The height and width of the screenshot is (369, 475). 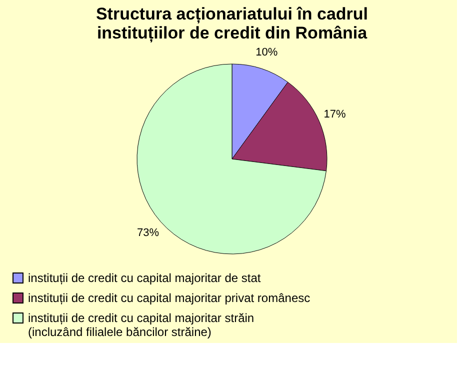 What do you see at coordinates (148, 233) in the screenshot?
I see `data-label: 73%` at bounding box center [148, 233].